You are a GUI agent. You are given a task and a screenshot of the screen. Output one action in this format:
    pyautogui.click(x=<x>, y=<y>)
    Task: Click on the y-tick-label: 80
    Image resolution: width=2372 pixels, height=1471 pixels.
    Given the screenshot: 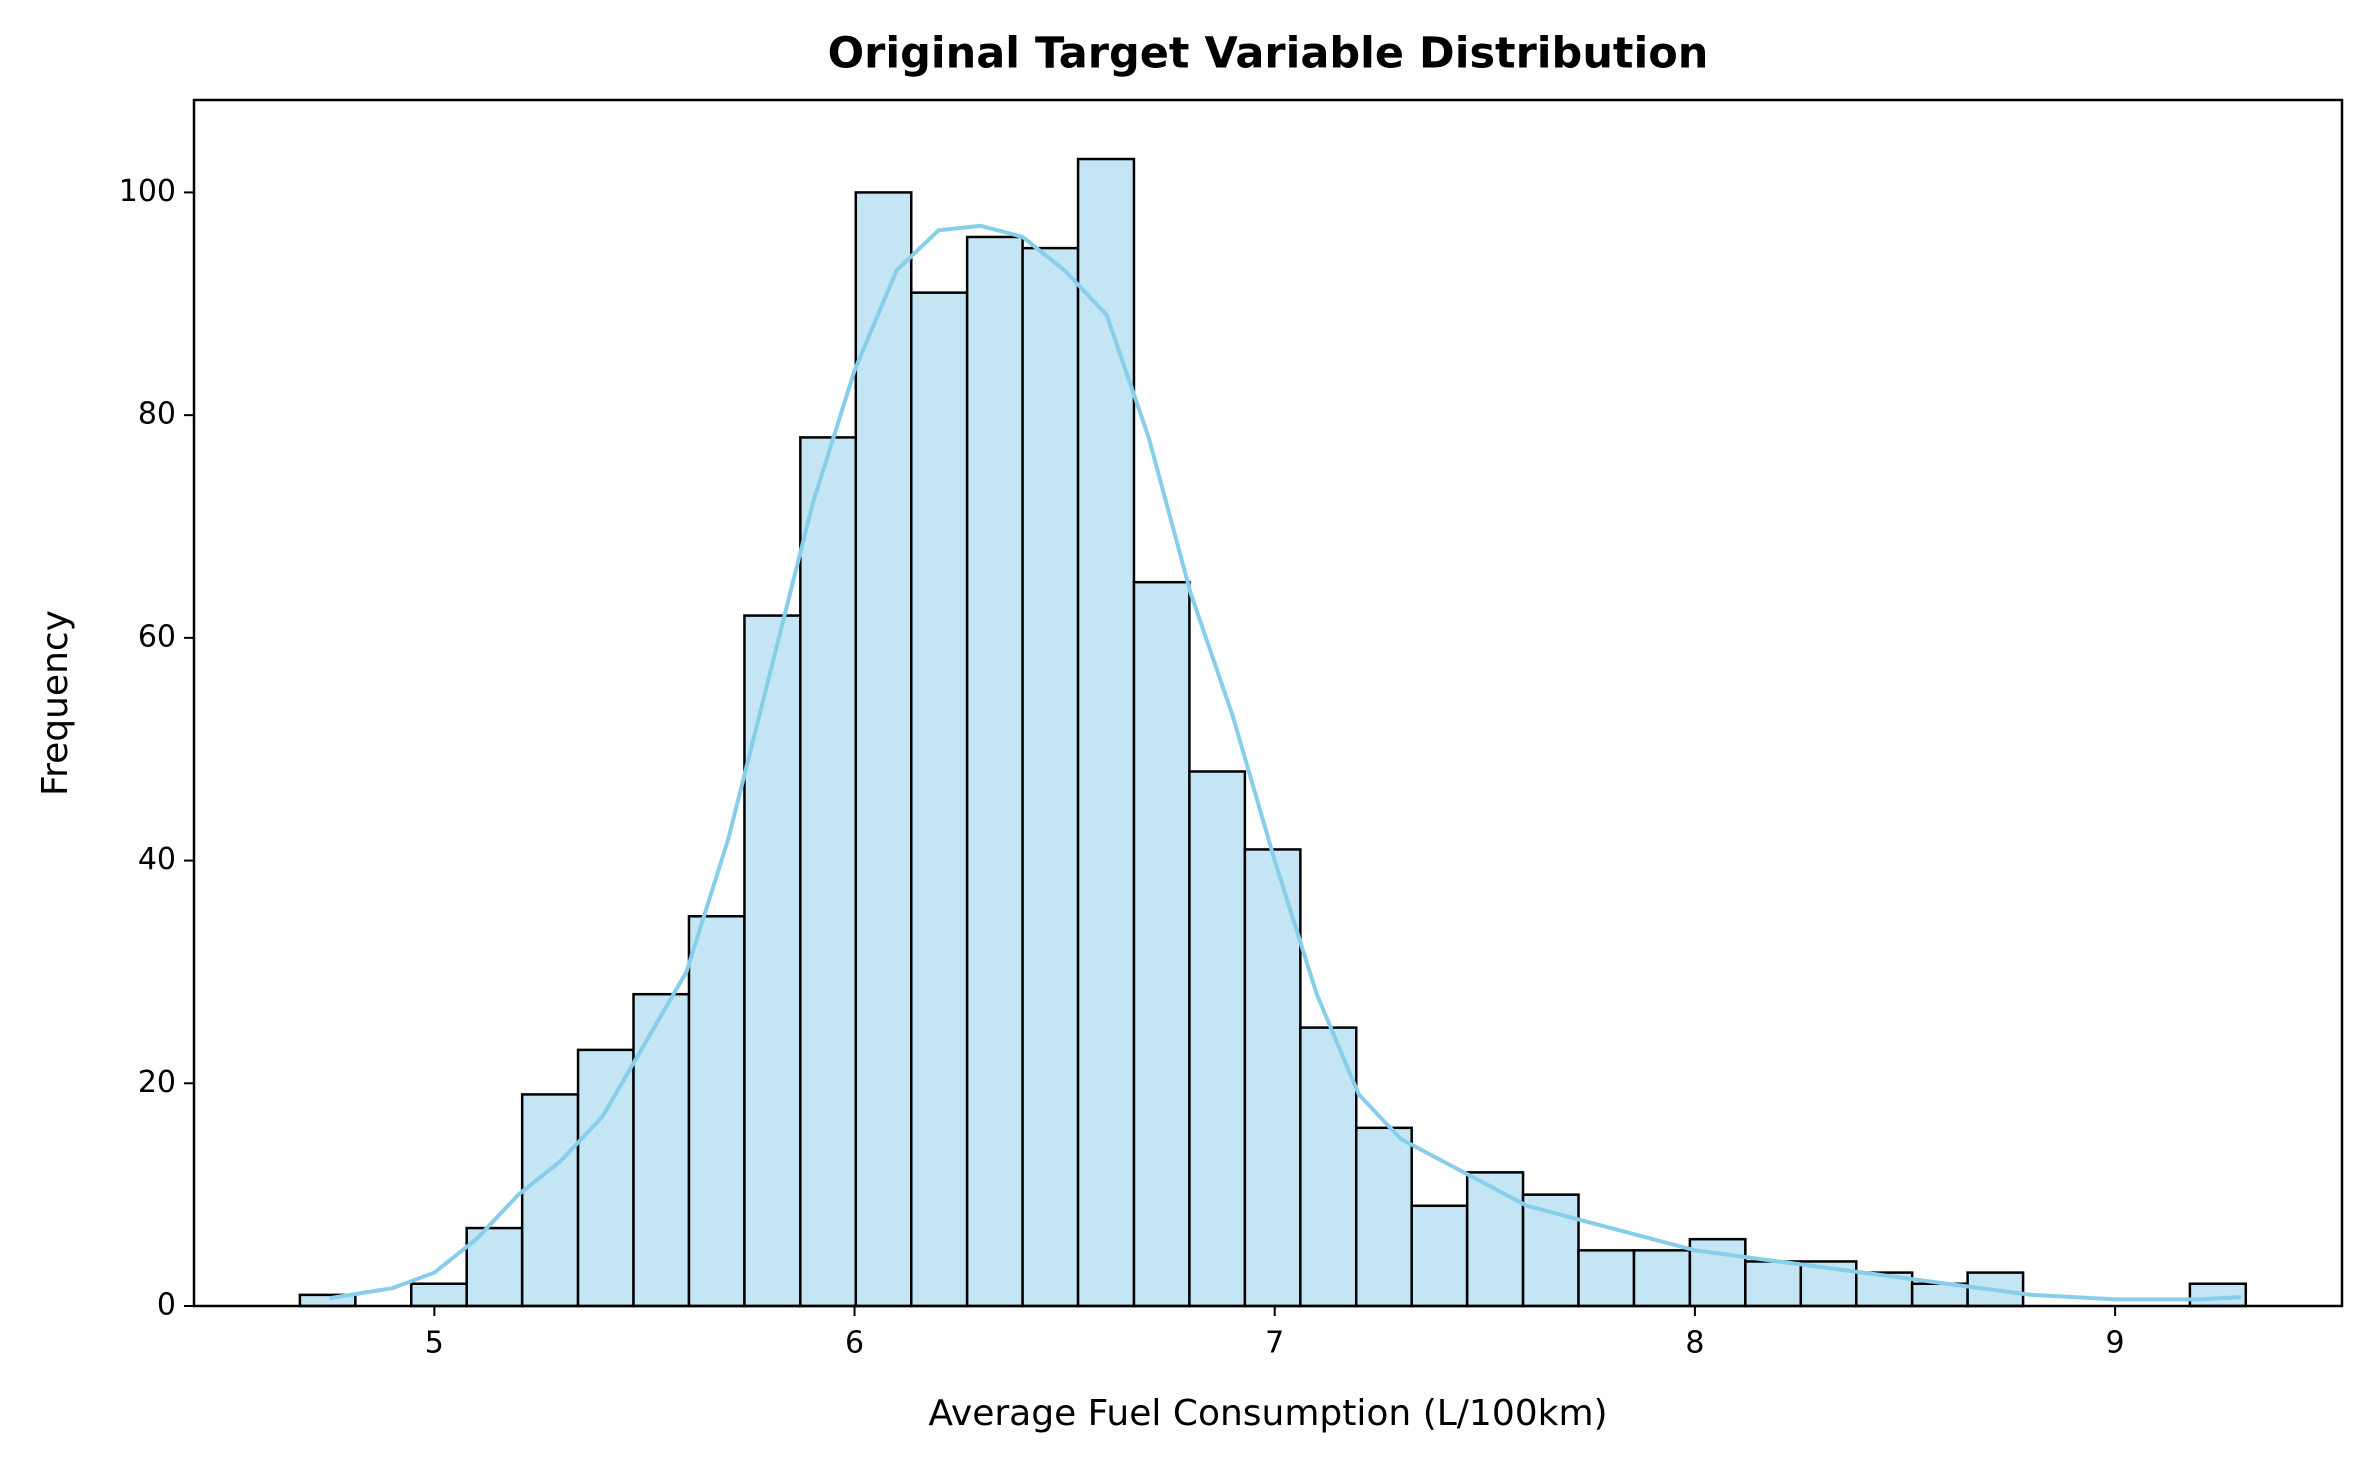 What is the action you would take?
    pyautogui.click(x=157, y=414)
    